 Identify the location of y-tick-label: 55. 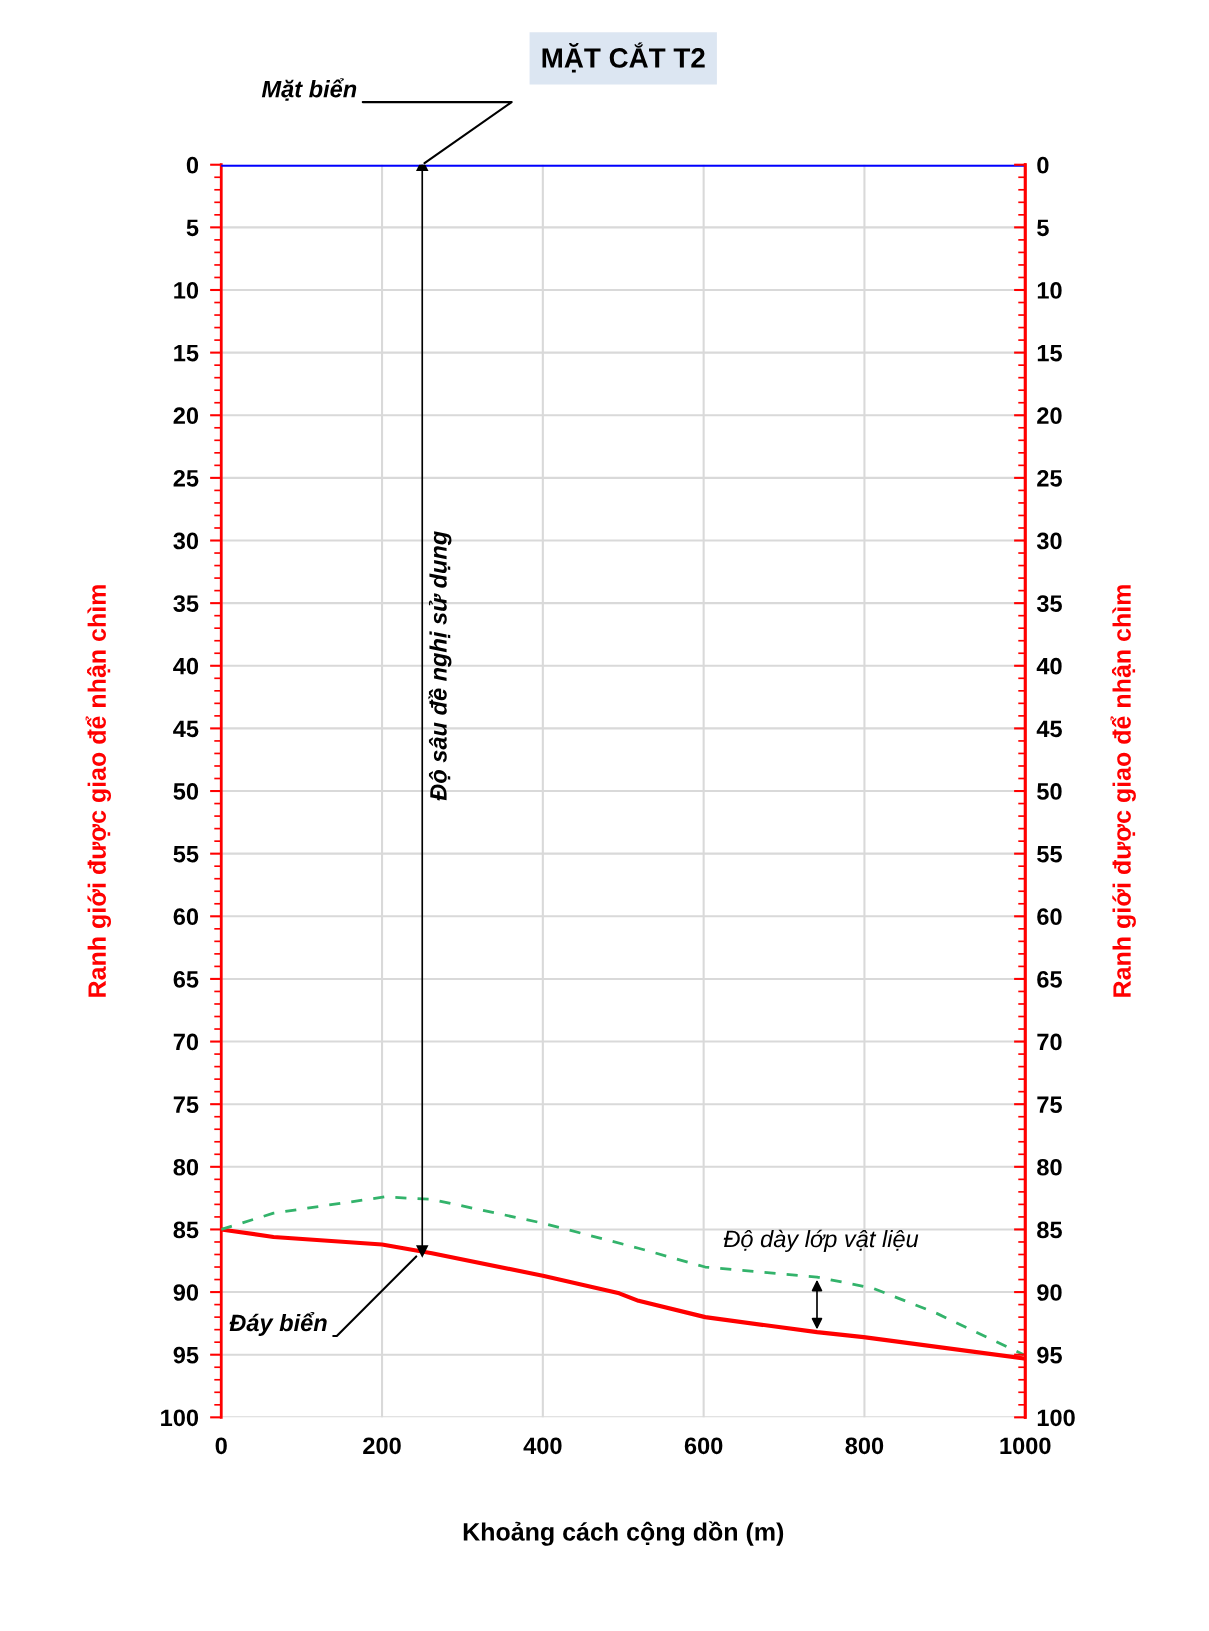
(186, 854).